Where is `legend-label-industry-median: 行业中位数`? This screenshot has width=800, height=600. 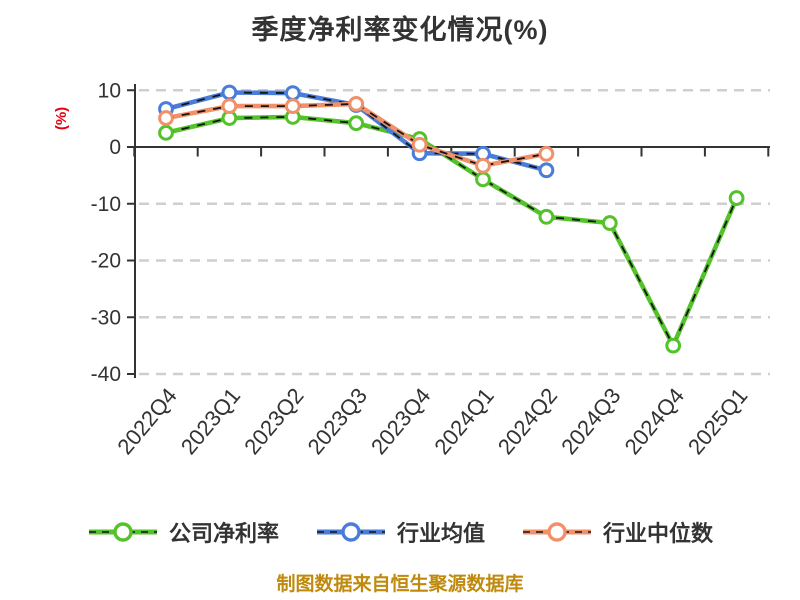 legend-label-industry-median: 行业中位数 is located at coordinates (658, 533).